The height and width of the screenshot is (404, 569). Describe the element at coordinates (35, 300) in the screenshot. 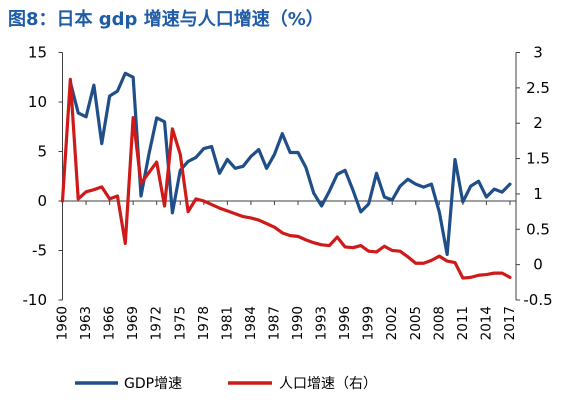

I see `left-tick-label: -10` at that location.